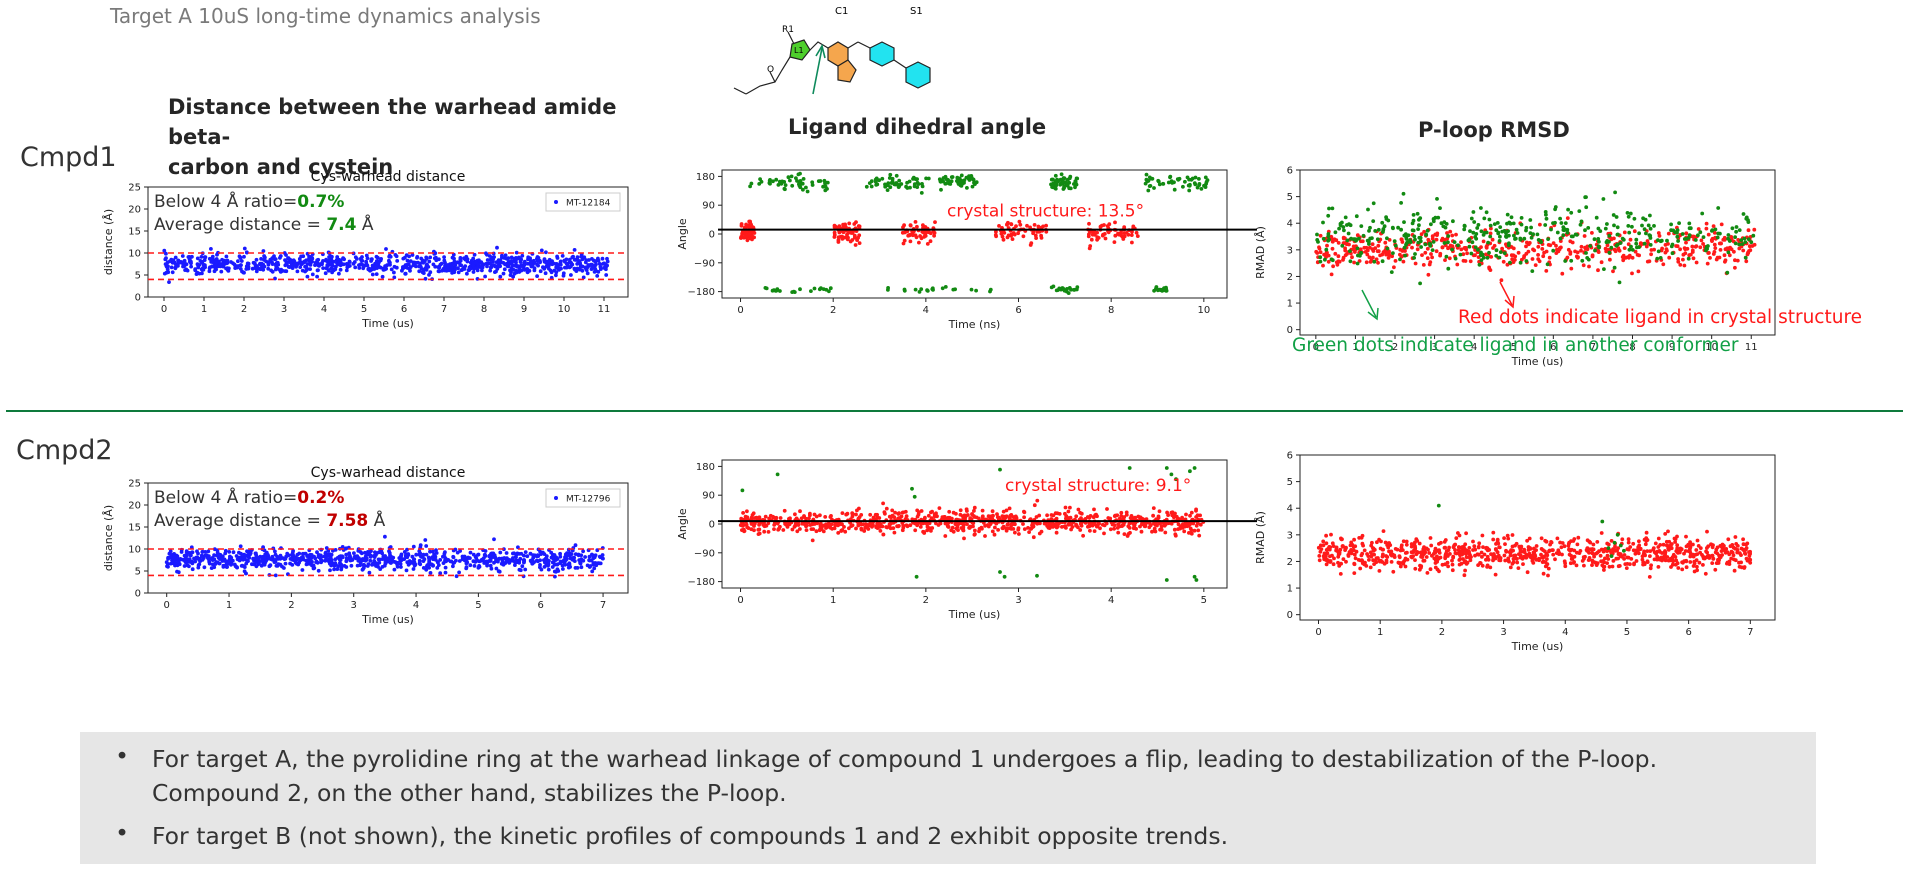 This screenshot has height=870, width=1909. I want to click on y-tick-label: 3, so click(1290, 250).